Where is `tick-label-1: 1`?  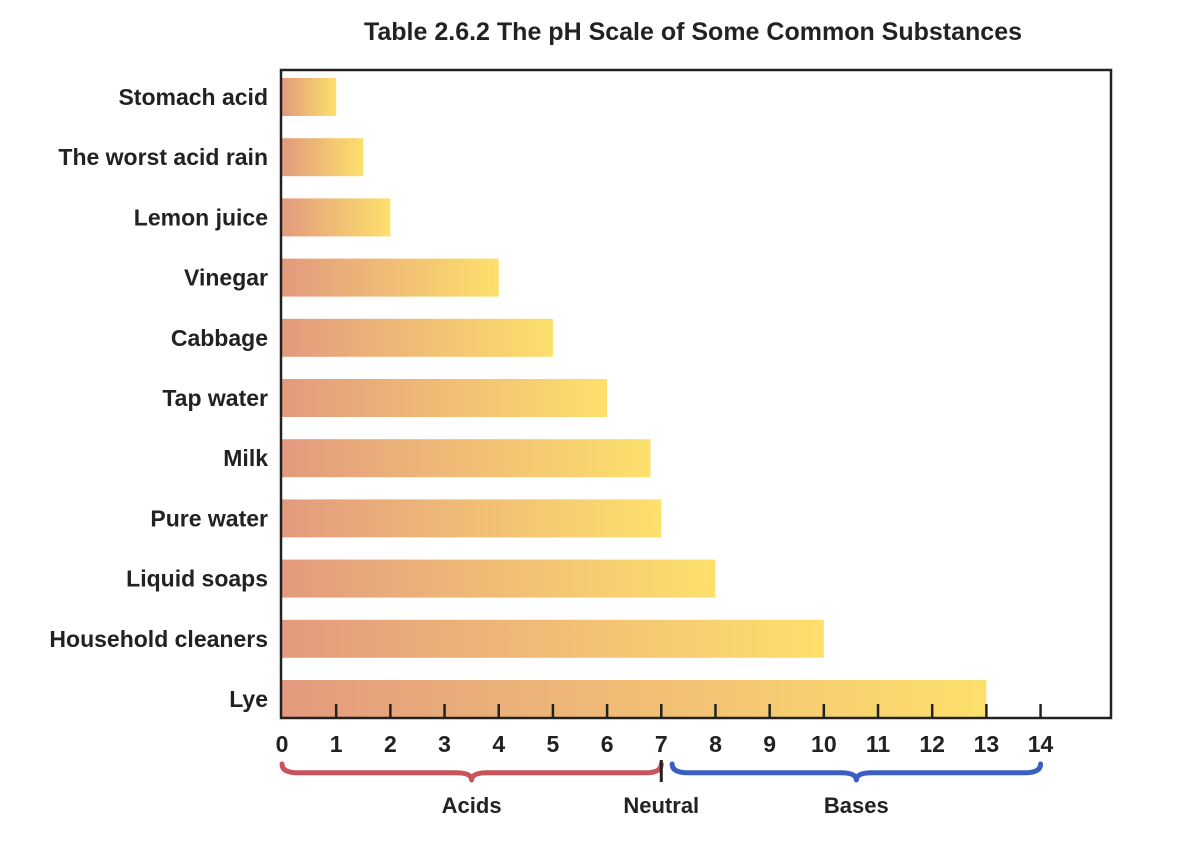
tick-label-1: 1 is located at coordinates (336, 744).